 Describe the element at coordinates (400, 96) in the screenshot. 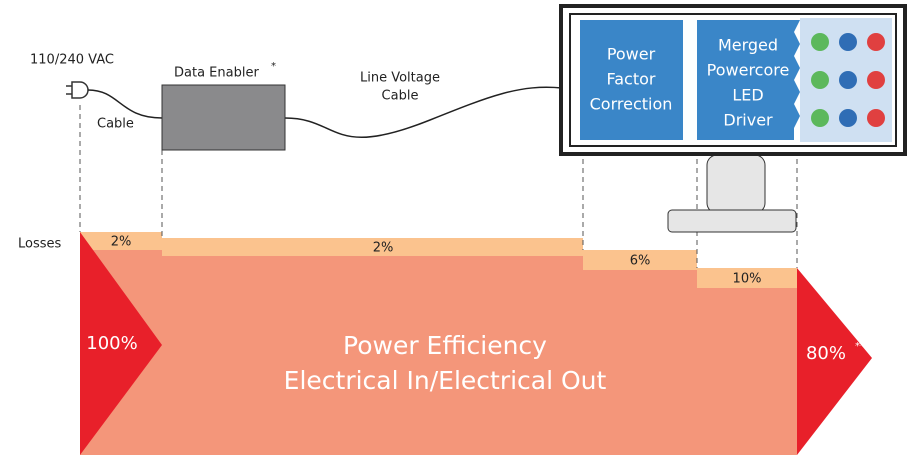

I see `line-cable-label: Cable` at that location.